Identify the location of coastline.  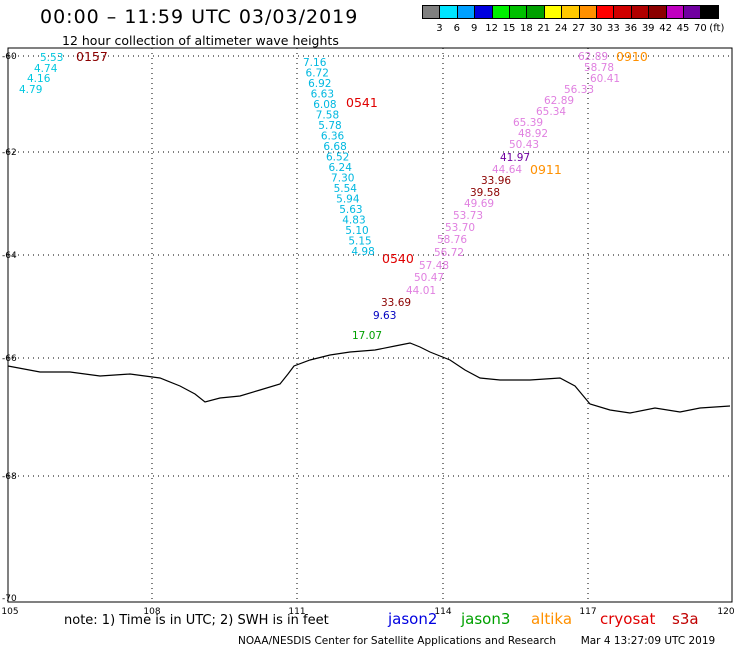
(369, 378).